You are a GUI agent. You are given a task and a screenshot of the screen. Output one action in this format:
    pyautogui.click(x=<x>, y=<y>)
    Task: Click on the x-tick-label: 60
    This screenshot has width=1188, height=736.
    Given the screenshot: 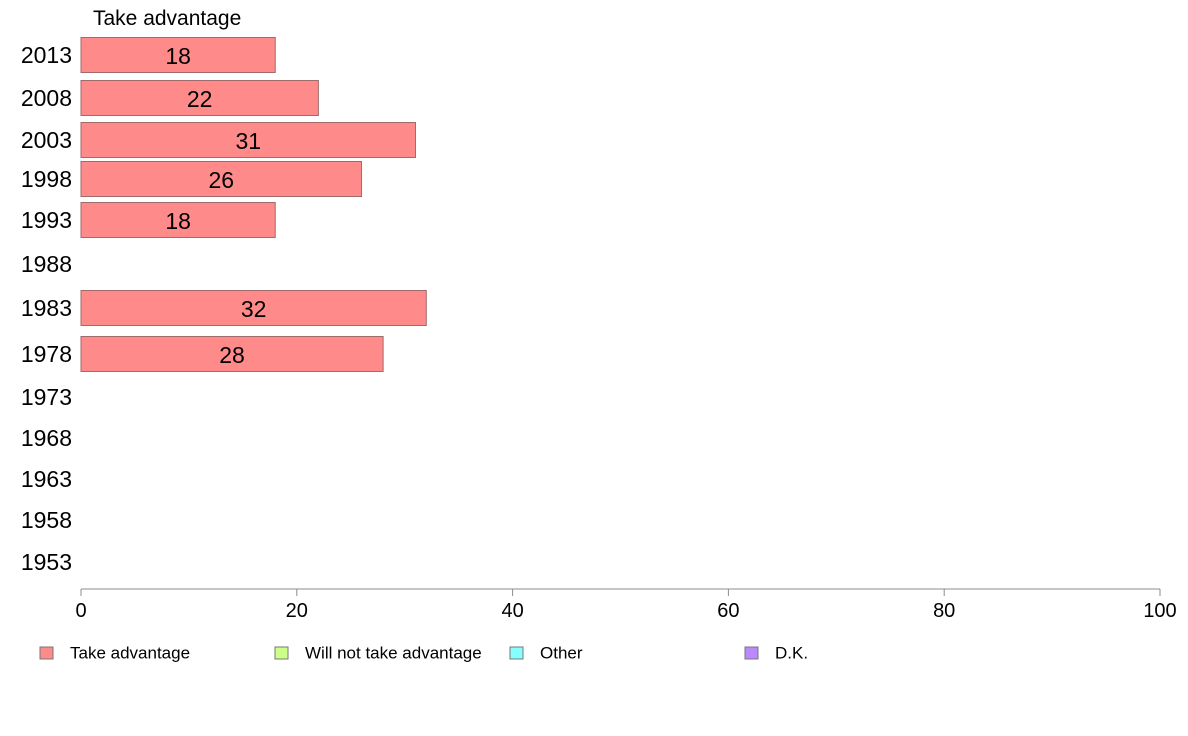 What is the action you would take?
    pyautogui.click(x=728, y=611)
    